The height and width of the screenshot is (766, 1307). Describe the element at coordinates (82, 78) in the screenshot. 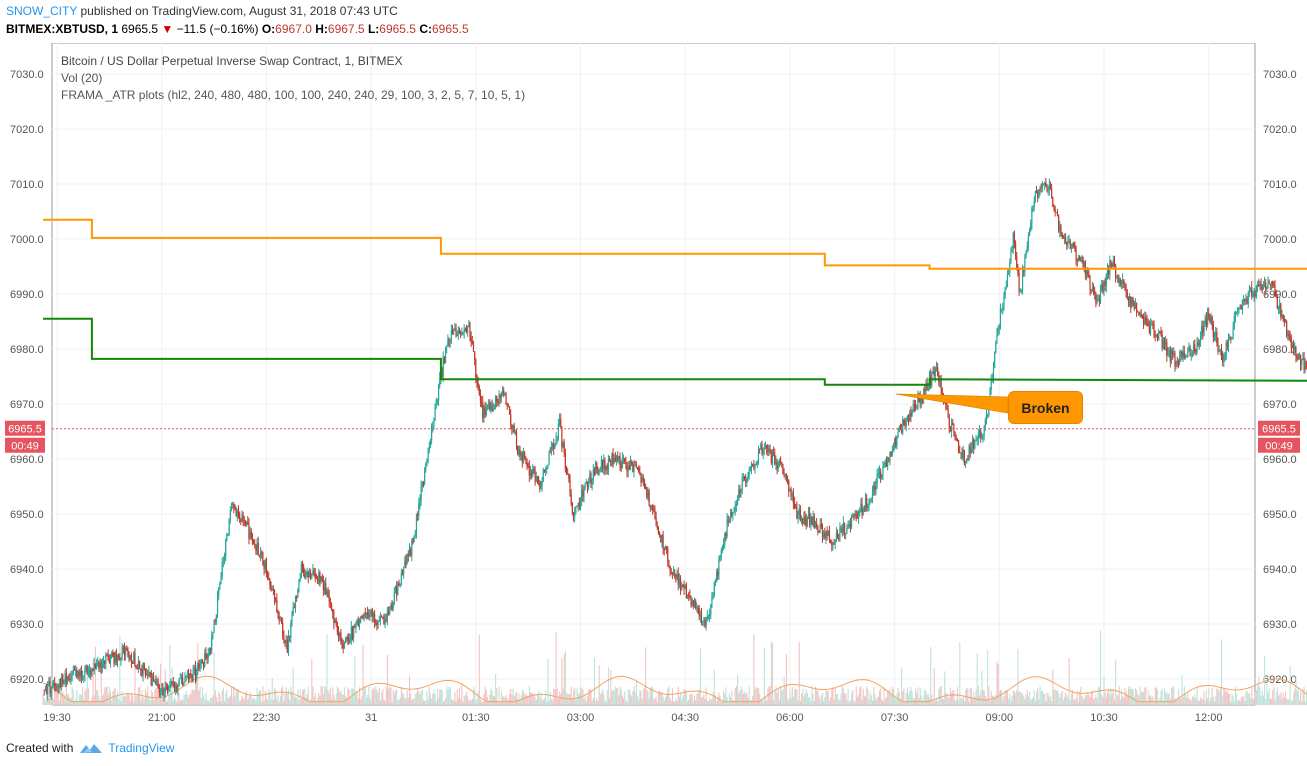

I see `legend-volume: Vol (20)` at that location.